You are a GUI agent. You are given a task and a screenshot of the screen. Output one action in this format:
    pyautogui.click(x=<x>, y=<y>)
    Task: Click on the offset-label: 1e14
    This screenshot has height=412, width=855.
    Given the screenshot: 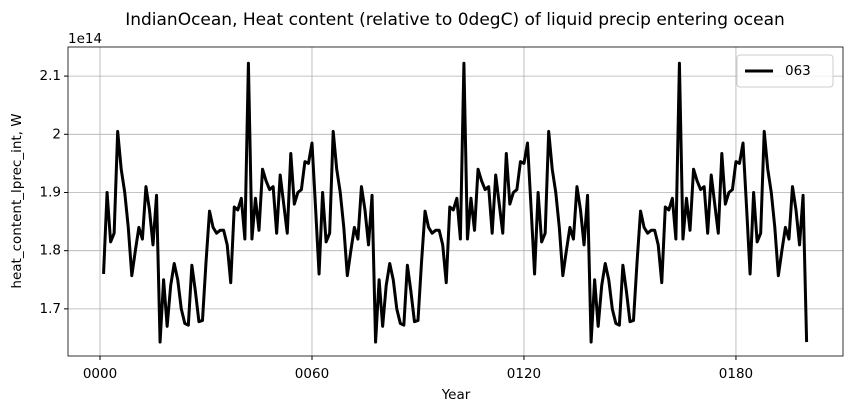 What is the action you would take?
    pyautogui.click(x=85, y=39)
    